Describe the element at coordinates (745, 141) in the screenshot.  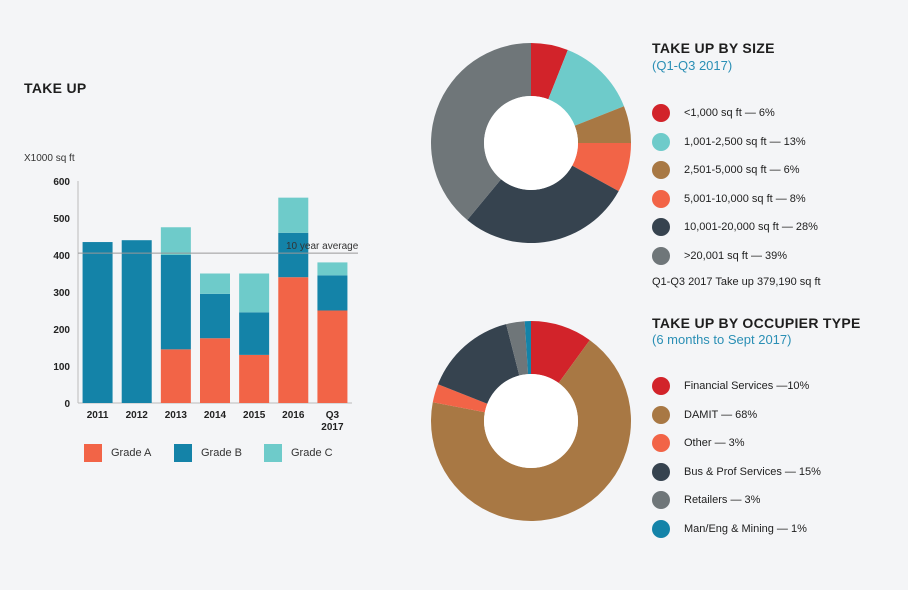
I see `legend-label: 1,001-2,500 sq ft — 13%` at that location.